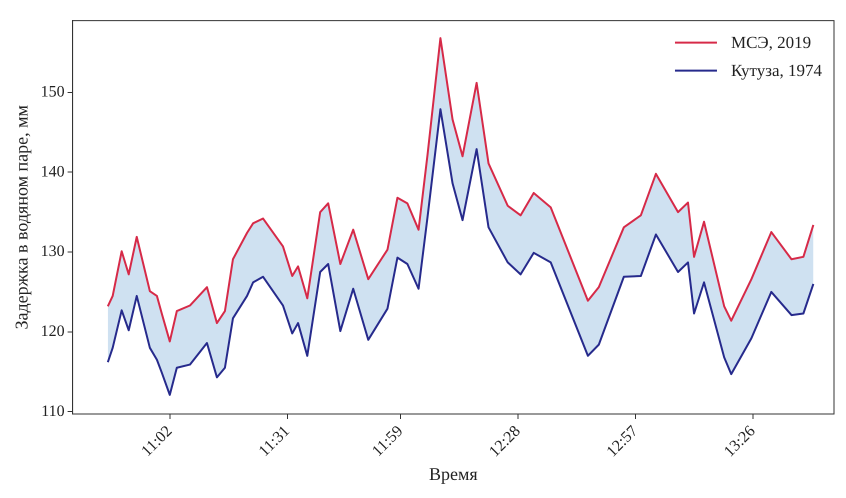  Describe the element at coordinates (771, 42) in the screenshot. I see `legend-label: МСЭ, 2019` at that location.